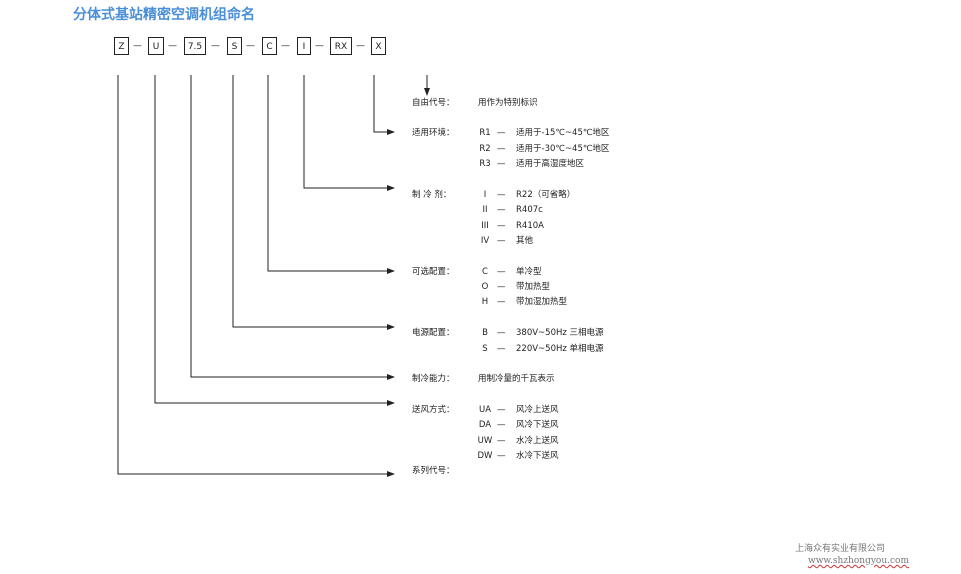  What do you see at coordinates (433, 333) in the screenshot?
I see `label-power: 电源配置：` at bounding box center [433, 333].